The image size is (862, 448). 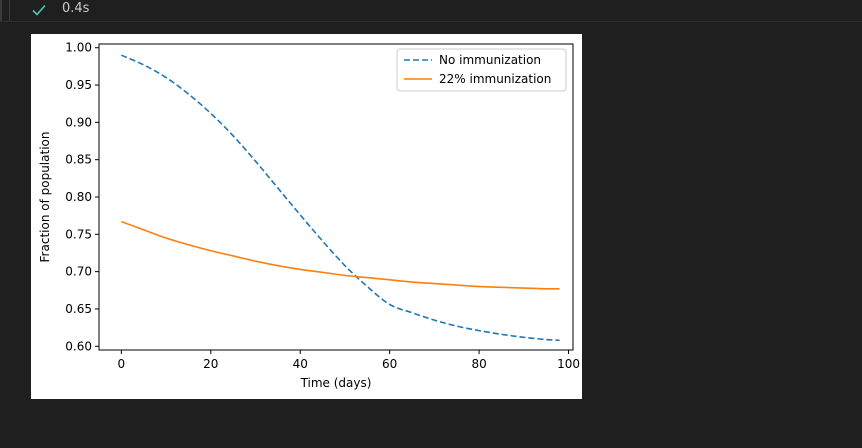 What do you see at coordinates (210, 364) in the screenshot?
I see `x-tick-label: 20` at bounding box center [210, 364].